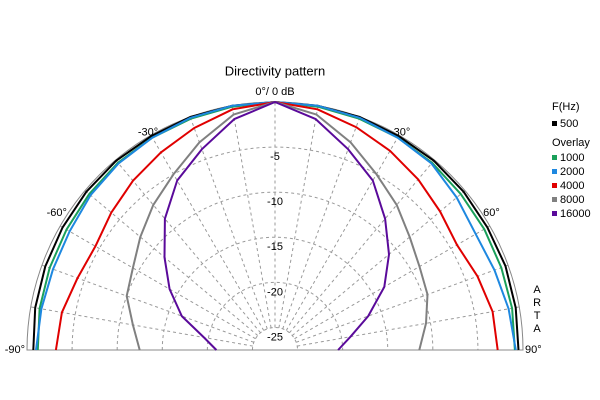 Image resolution: width=600 pixels, height=400 pixels. Describe the element at coordinates (533, 350) in the screenshot. I see `theta-tick-label: 90°` at that location.